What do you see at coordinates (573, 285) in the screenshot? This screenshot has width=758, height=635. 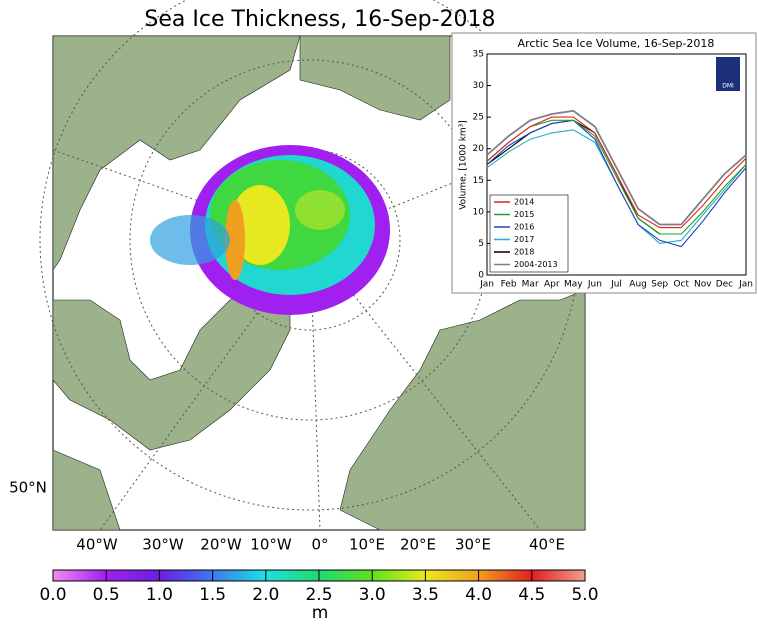 I see `x-tick-label: May` at bounding box center [573, 285].